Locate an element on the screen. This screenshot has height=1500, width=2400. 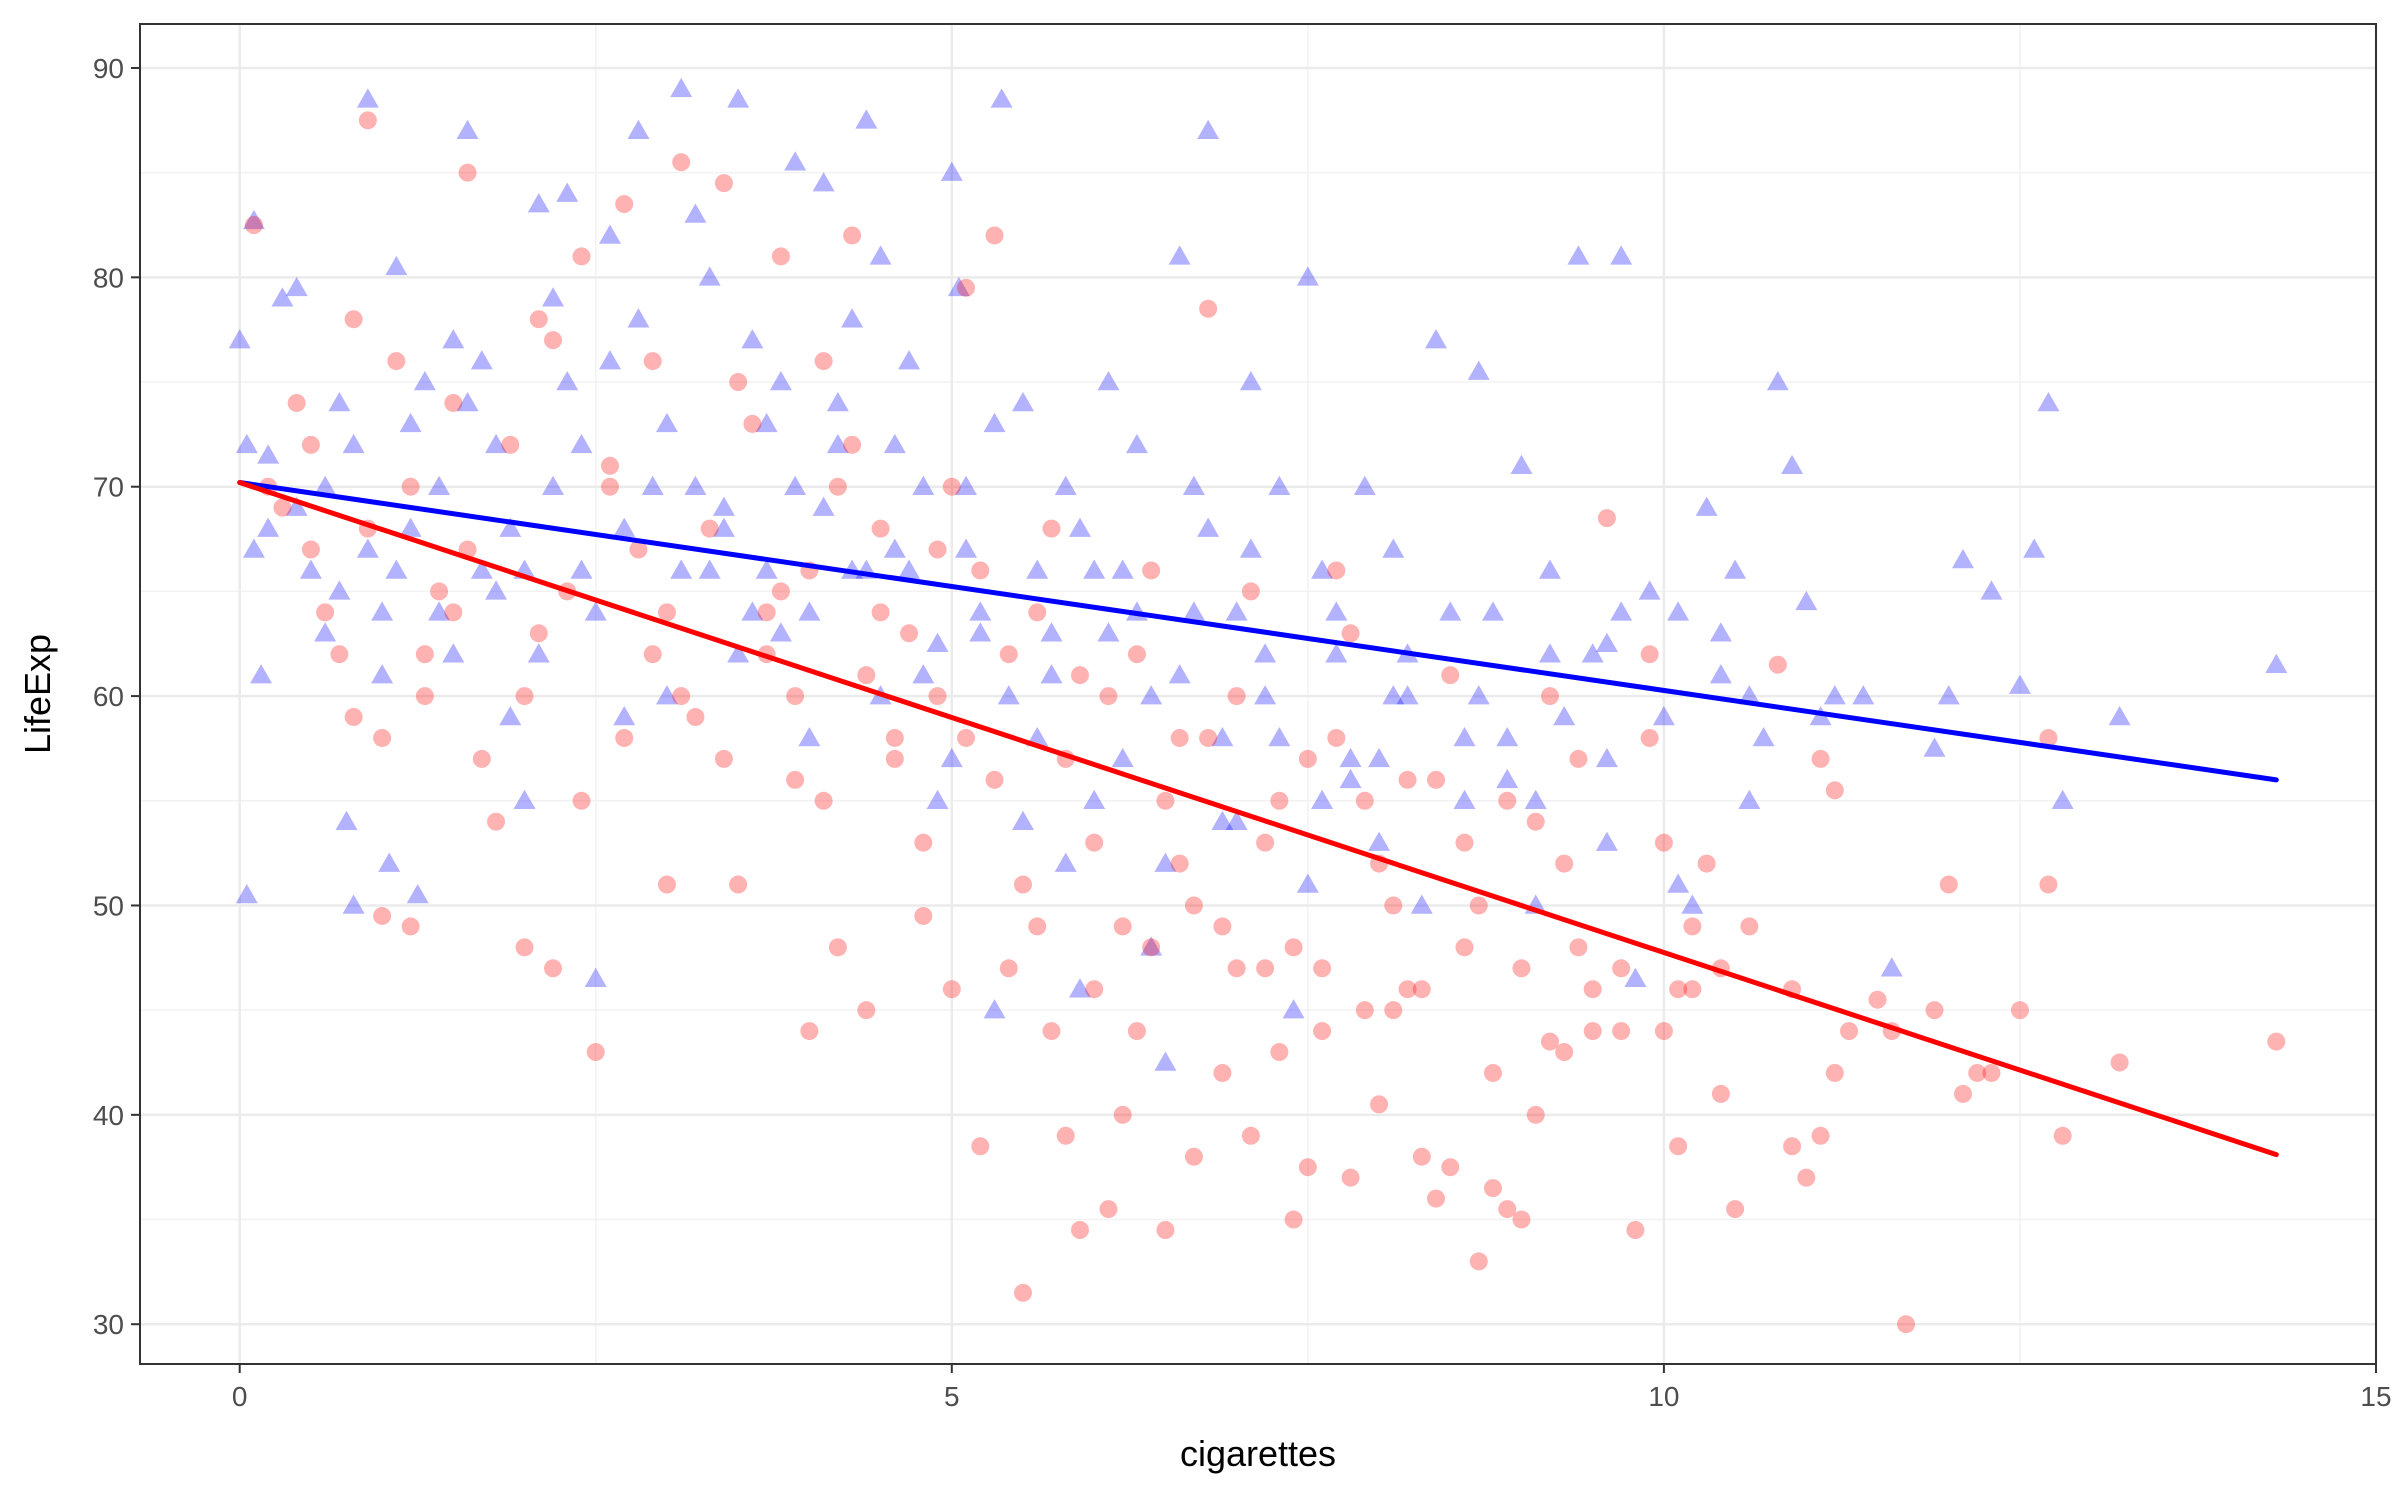
y-tick-label: 90 is located at coordinates (108, 68).